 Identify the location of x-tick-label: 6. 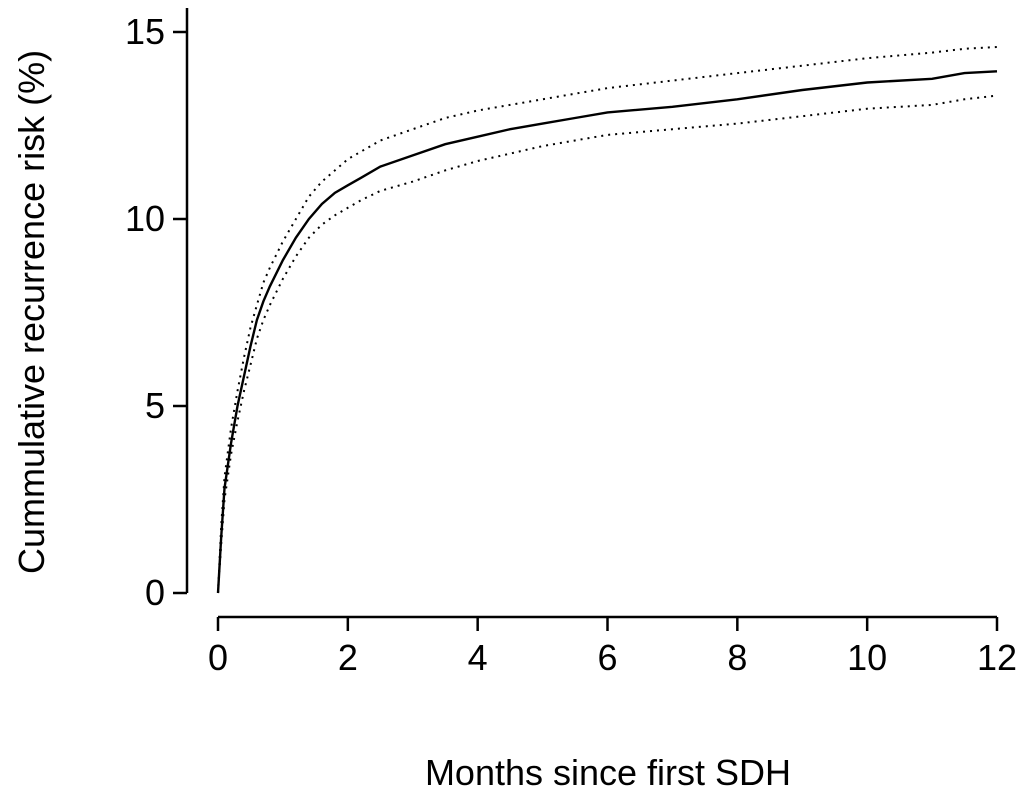
(607, 657).